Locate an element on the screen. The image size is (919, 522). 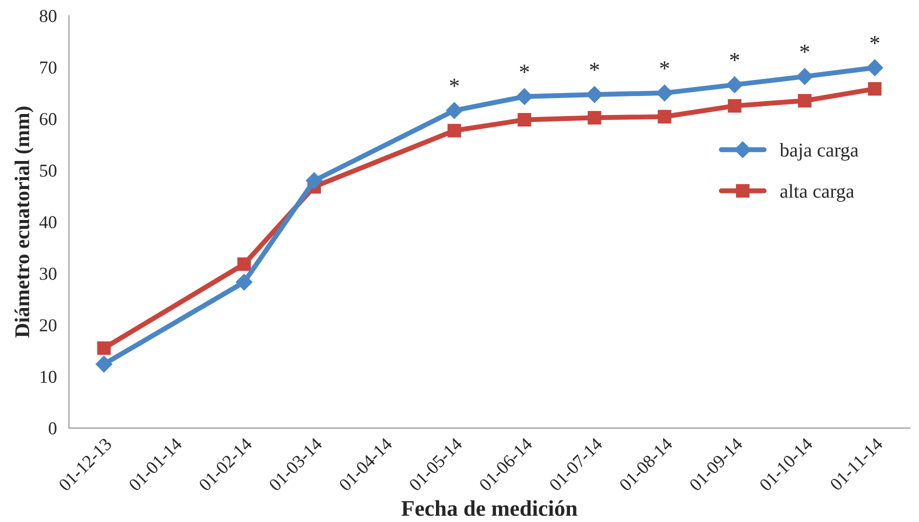
y-tick-label: 60 is located at coordinates (48, 119).